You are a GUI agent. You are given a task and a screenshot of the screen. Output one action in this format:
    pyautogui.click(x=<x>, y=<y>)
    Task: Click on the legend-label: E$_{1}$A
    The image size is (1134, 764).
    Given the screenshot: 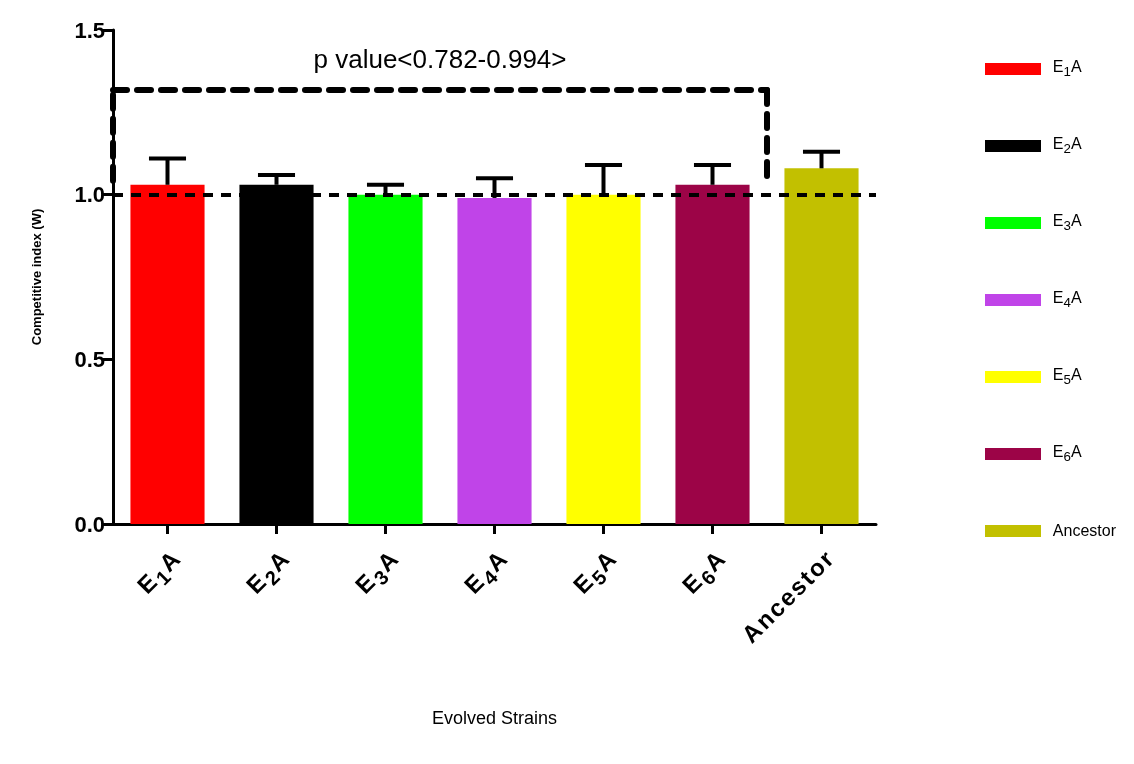 What is the action you would take?
    pyautogui.click(x=1067, y=68)
    